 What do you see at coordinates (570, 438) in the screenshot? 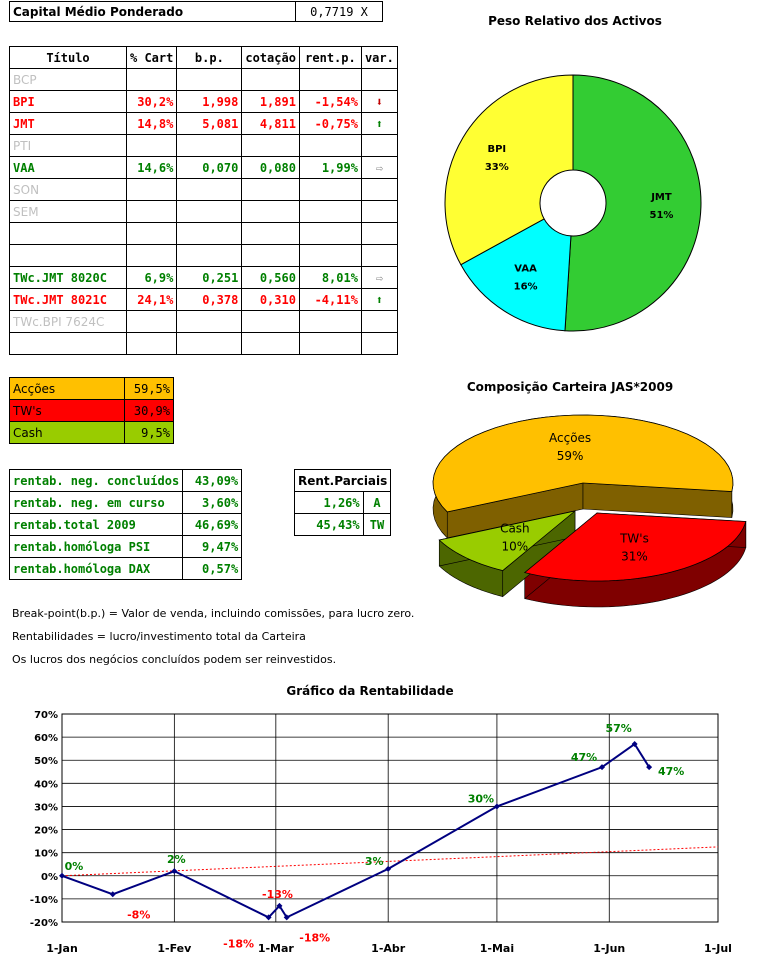
I see `pie3d-label: Acções` at bounding box center [570, 438].